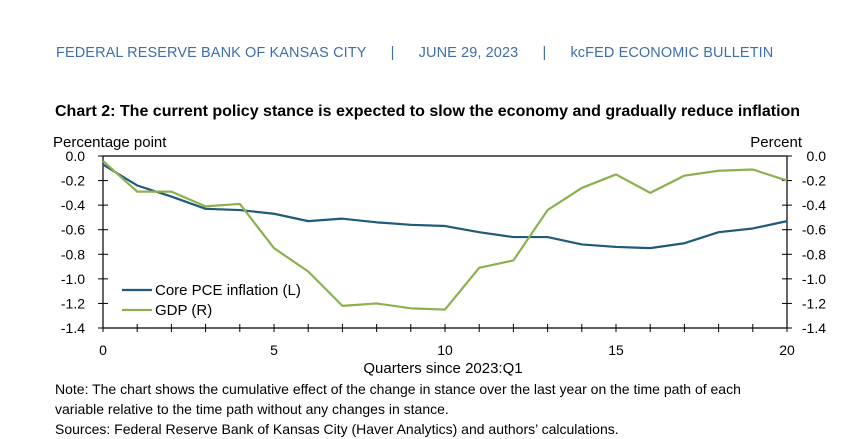 The image size is (860, 439). I want to click on x-axis-label: Quarters since 2023:Q1, so click(442, 368).